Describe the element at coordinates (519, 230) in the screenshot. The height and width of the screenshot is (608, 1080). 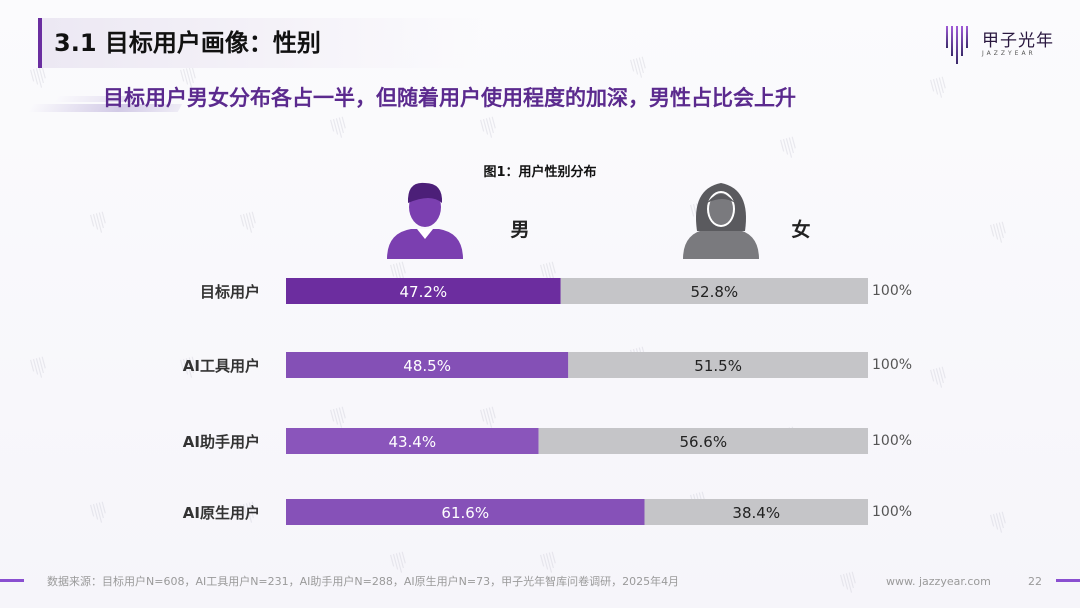
I see `legend-male-label: 男` at that location.